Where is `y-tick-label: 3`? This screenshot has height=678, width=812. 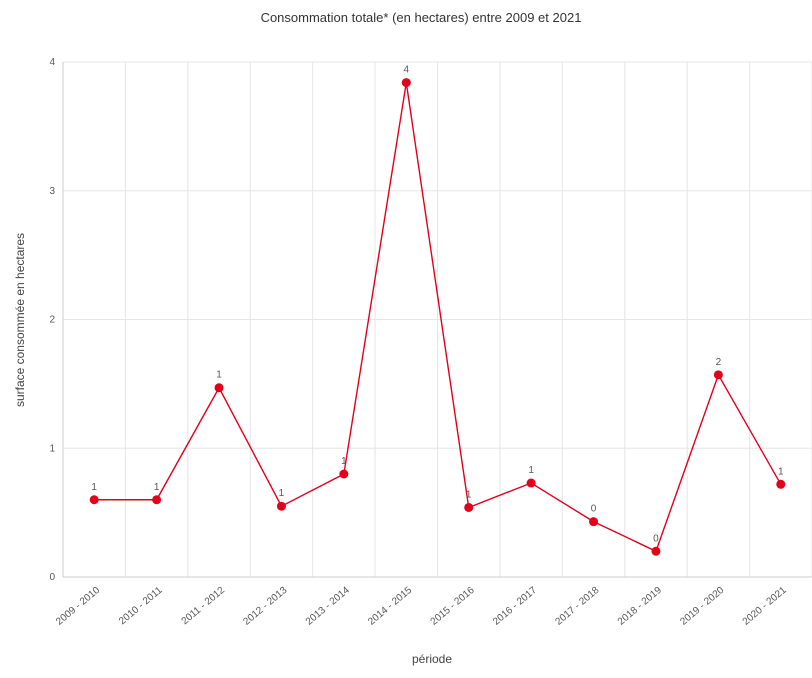 y-tick-label: 3 is located at coordinates (52, 191).